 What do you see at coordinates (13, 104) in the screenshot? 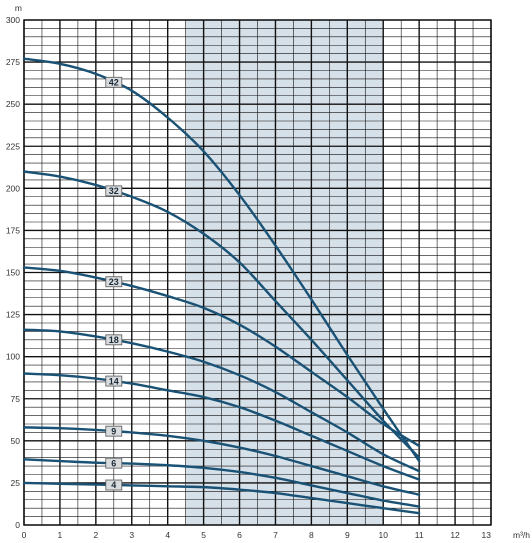
I see `y-tick-label: 250` at bounding box center [13, 104].